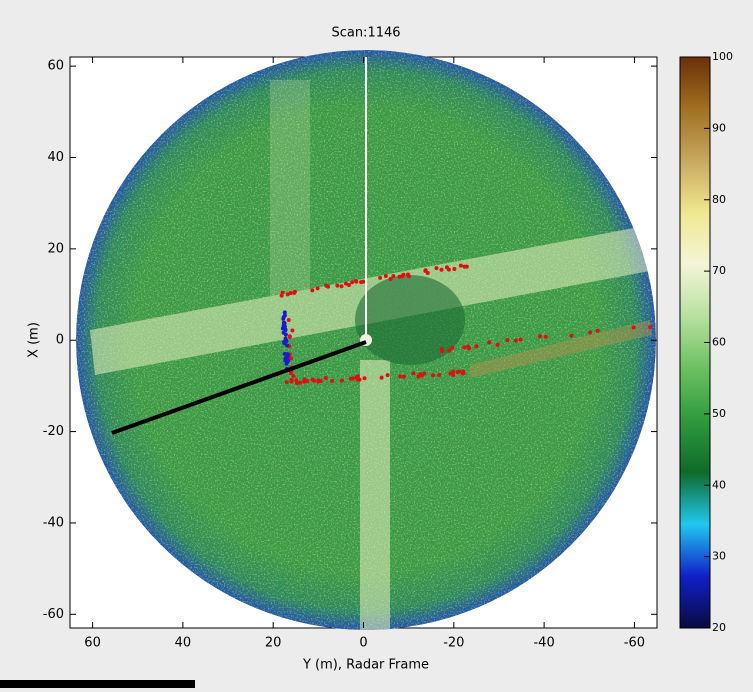 The image size is (753, 692). Describe the element at coordinates (719, 127) in the screenshot. I see `colorbar-tick-label: 90` at that location.